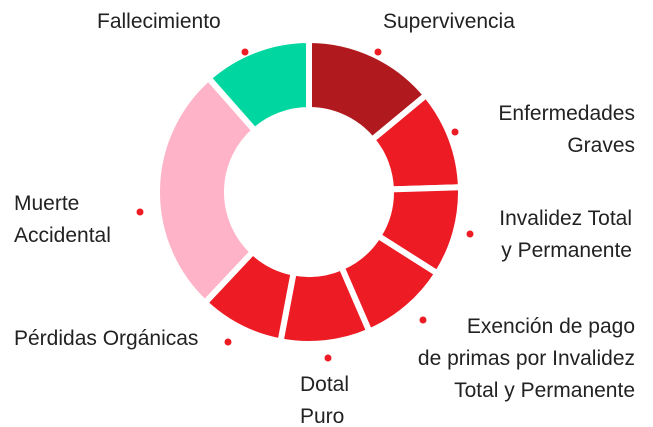  I want to click on segment-label: Supervivencia, so click(449, 21).